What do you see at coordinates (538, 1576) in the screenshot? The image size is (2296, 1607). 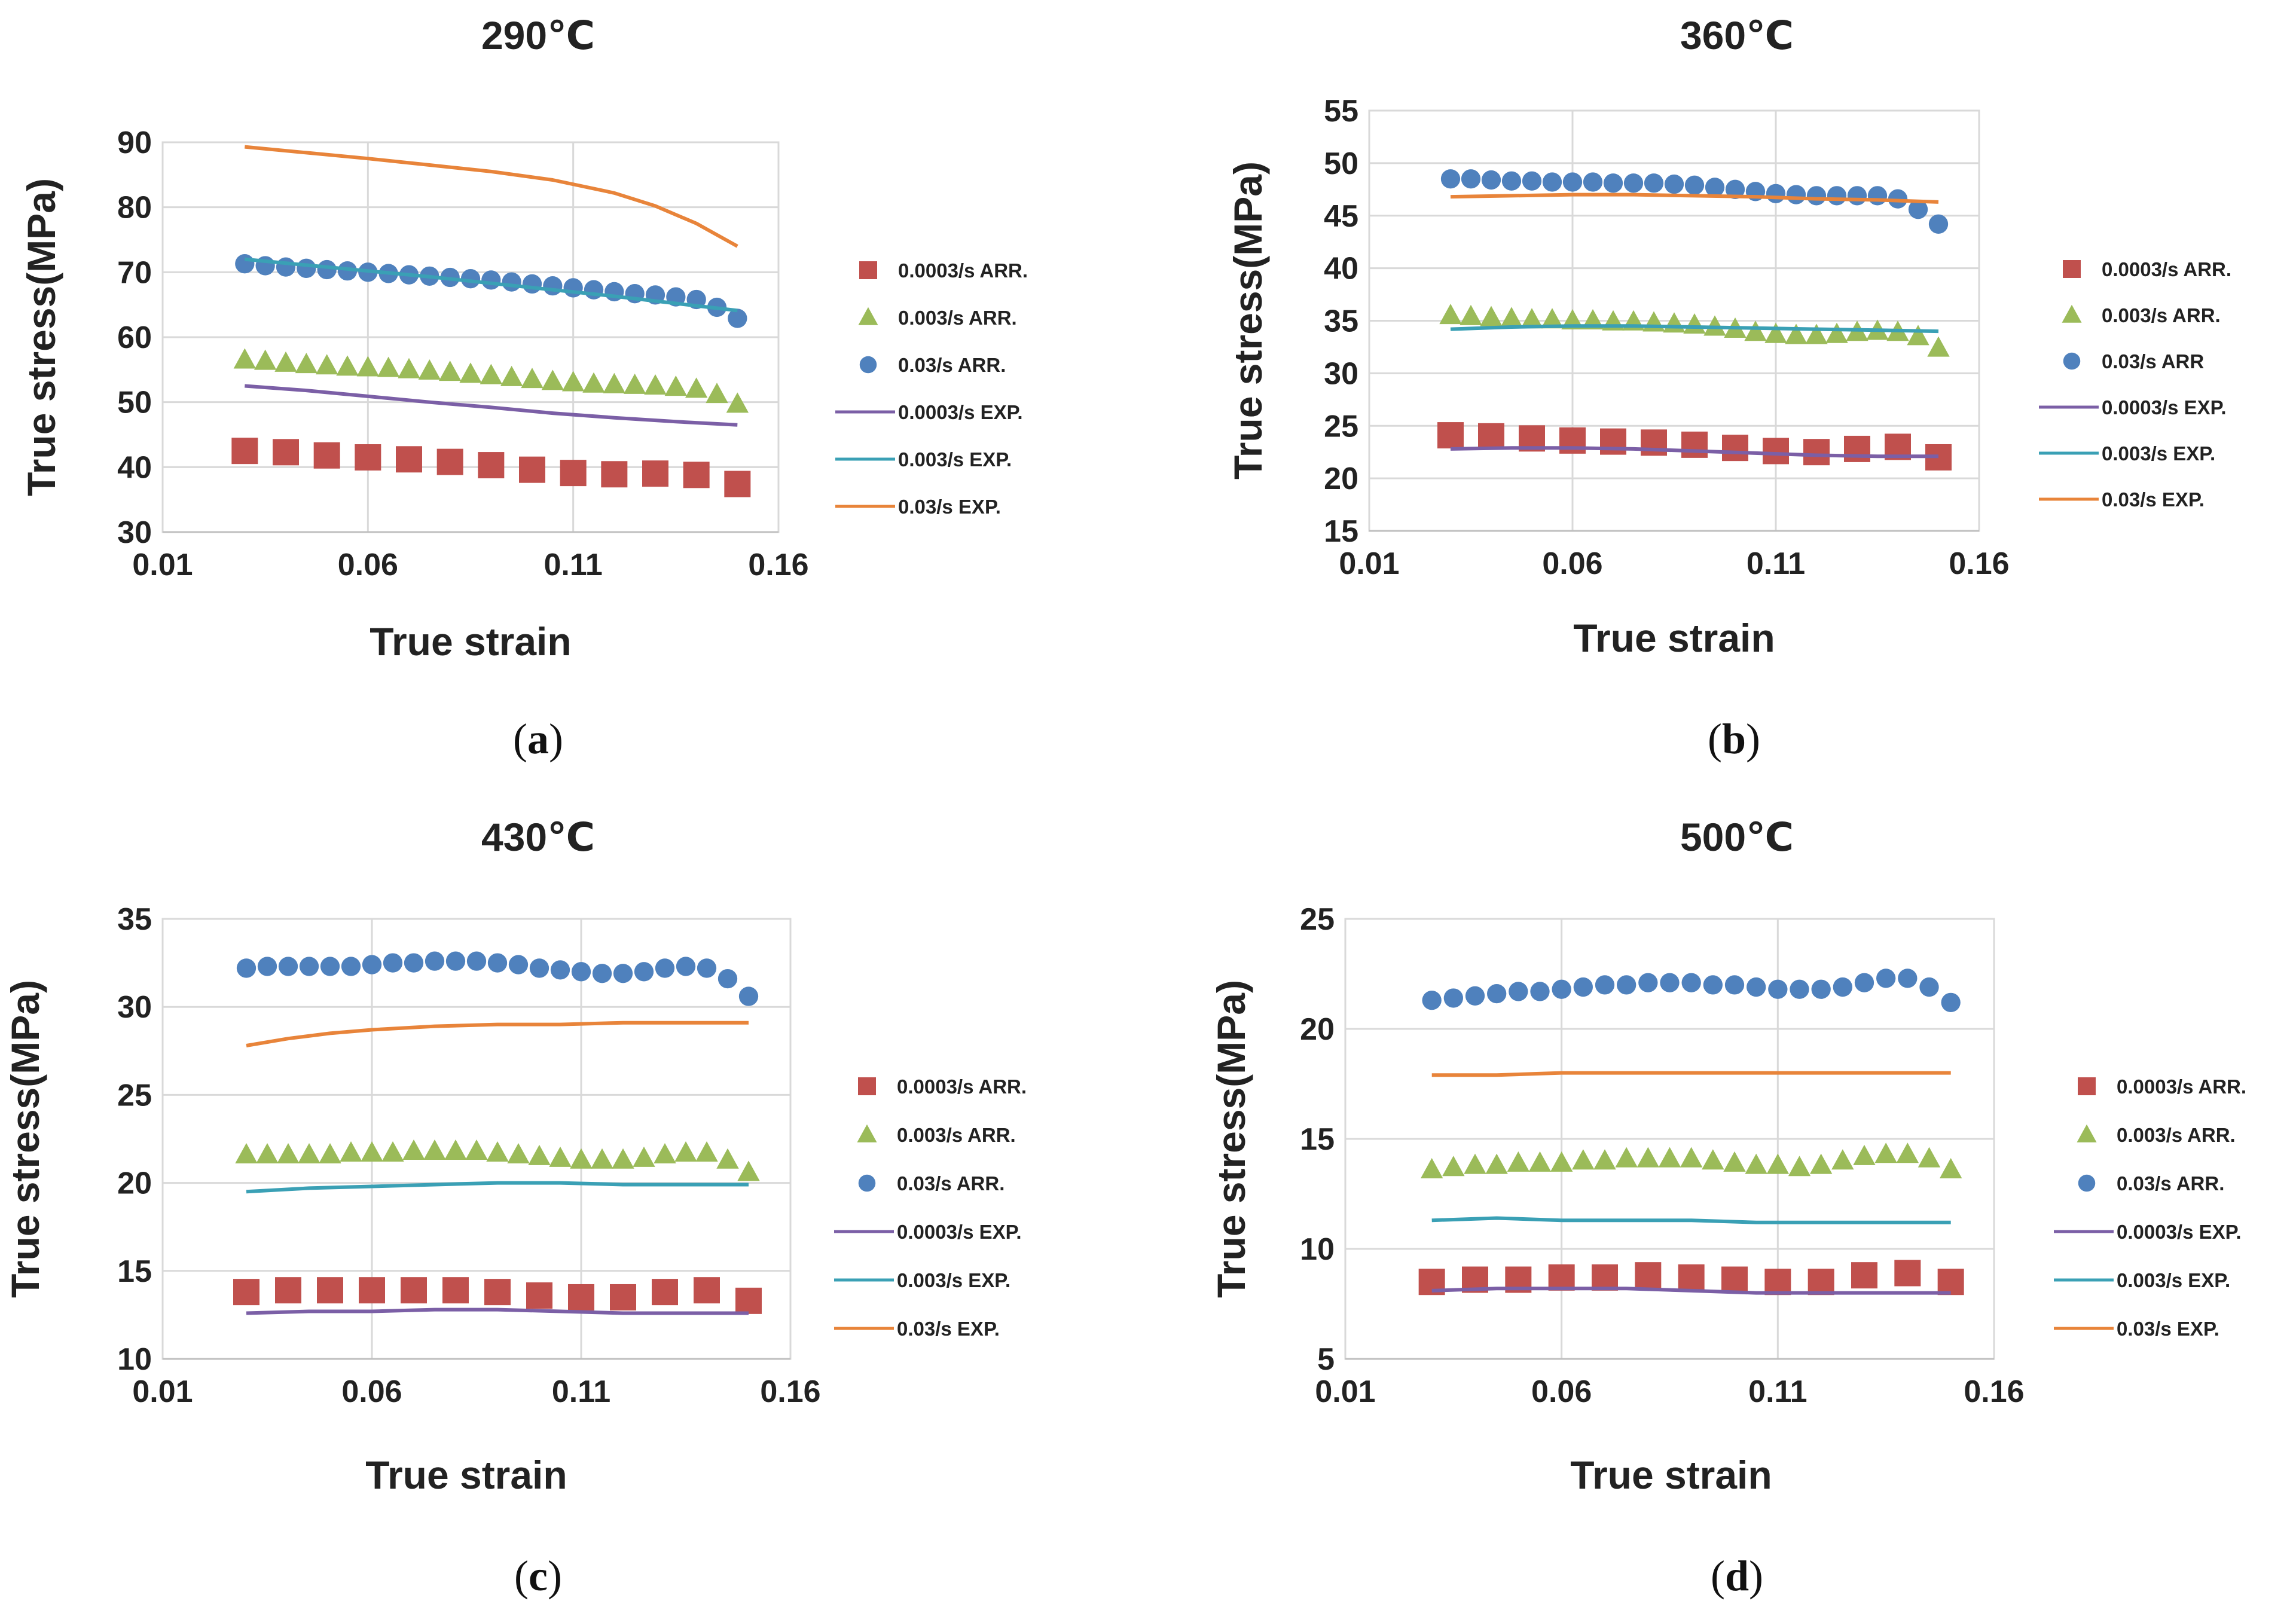 I see `panel-label: (c)` at bounding box center [538, 1576].